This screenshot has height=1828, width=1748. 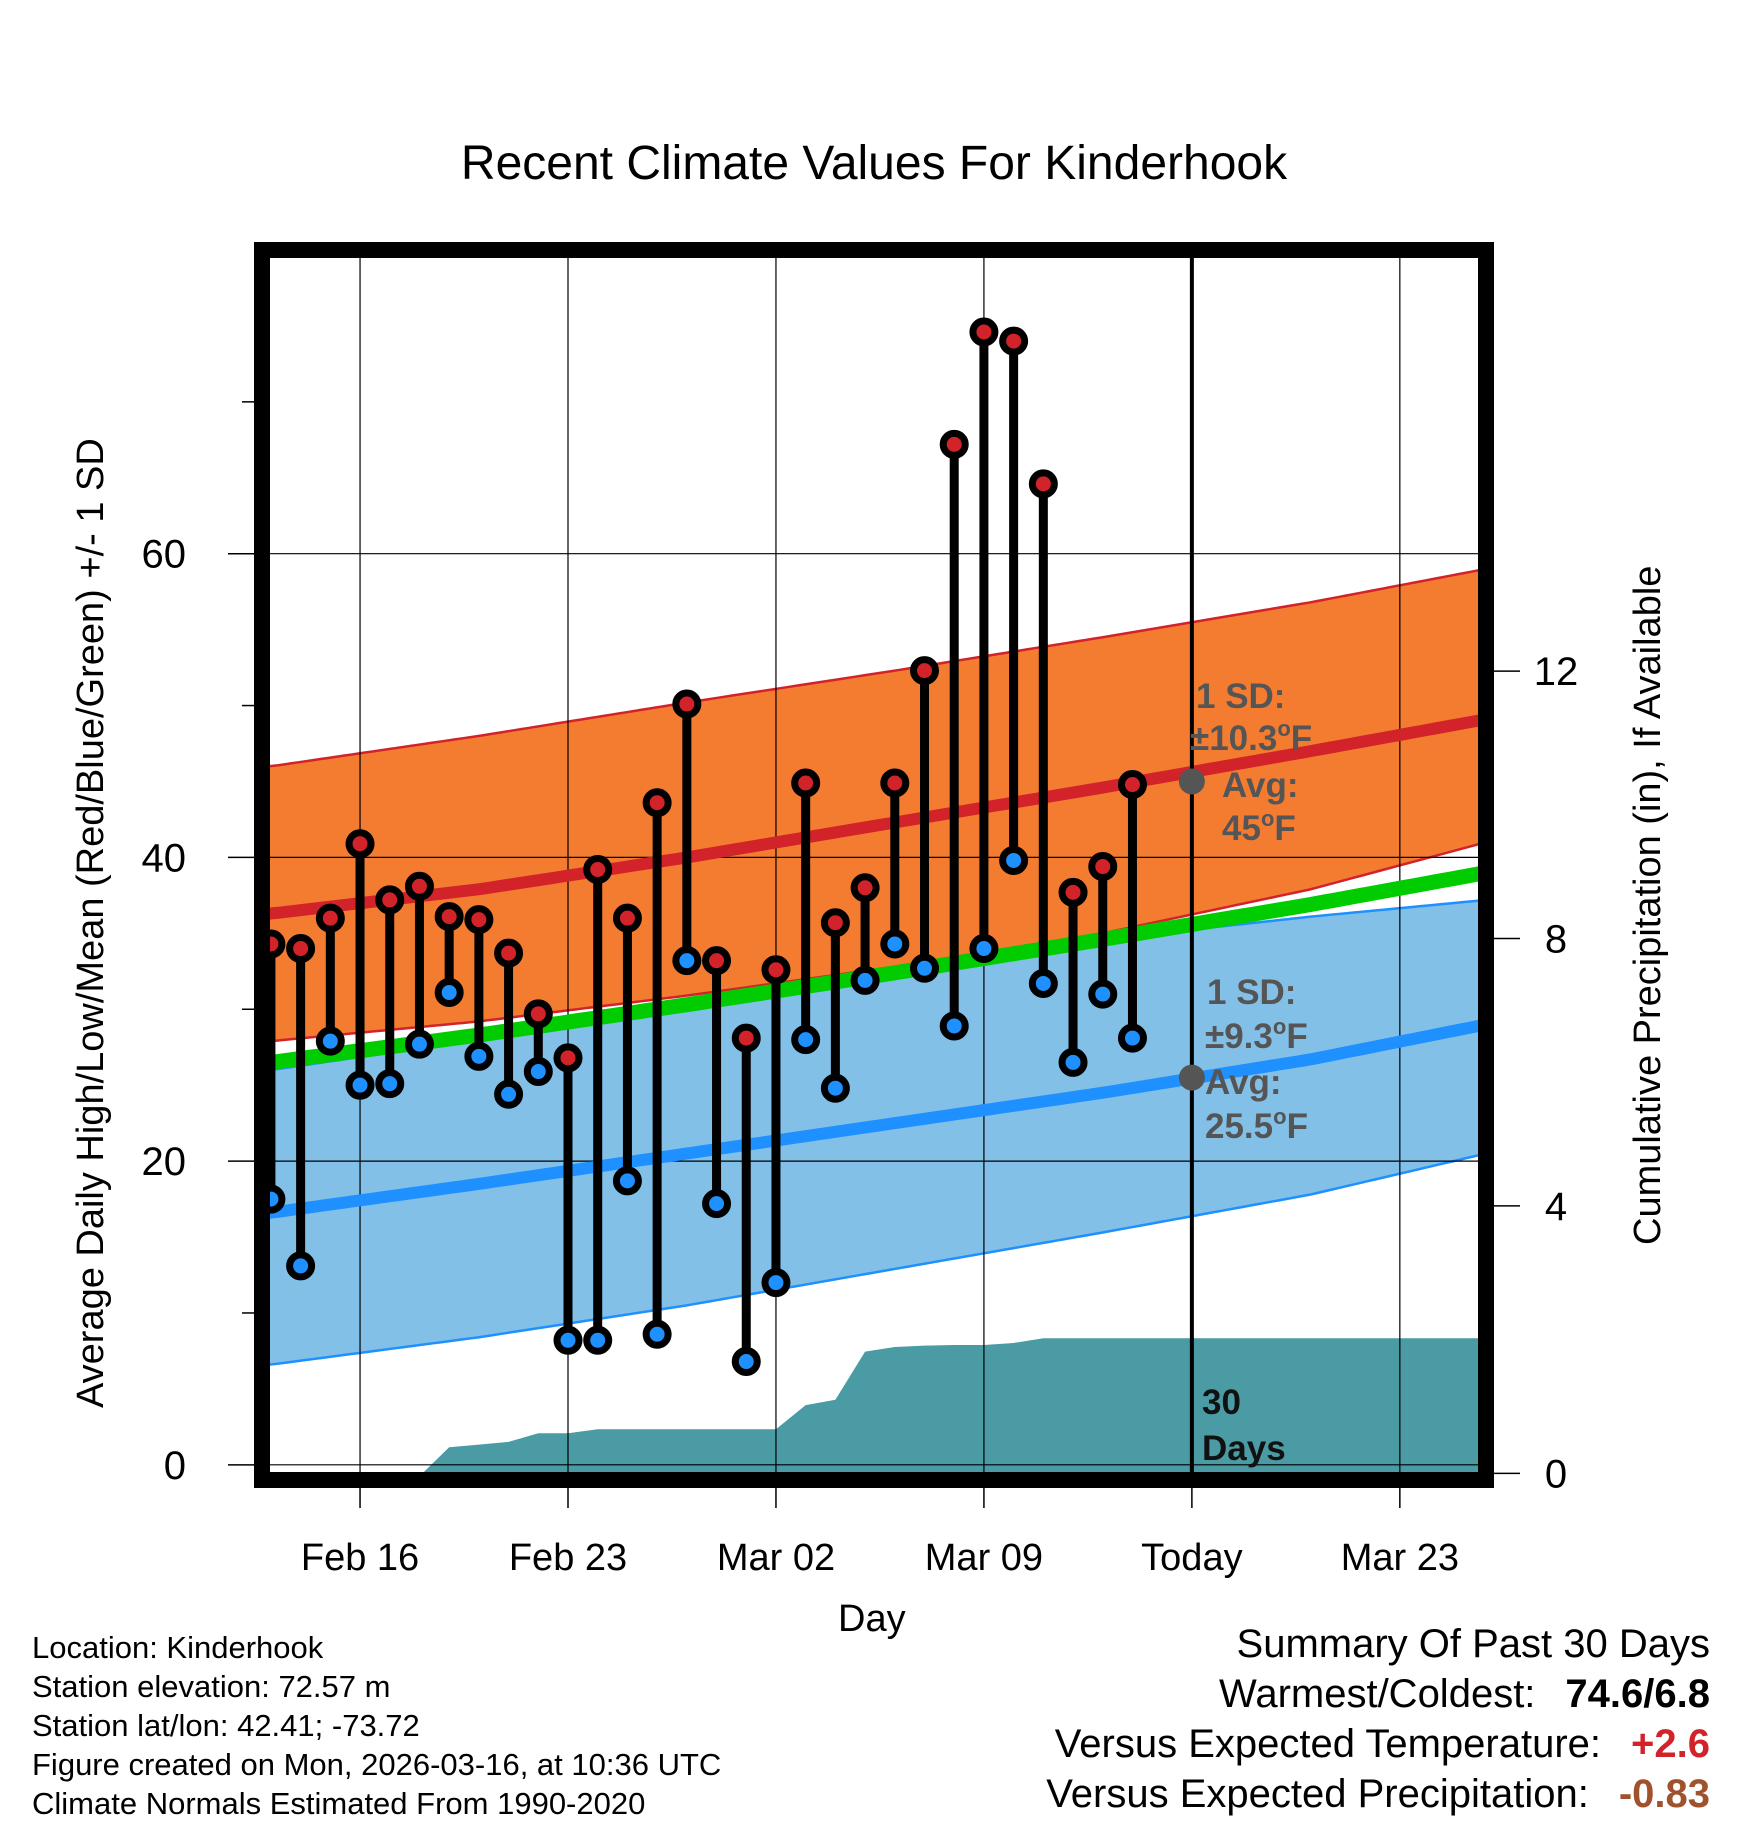 What do you see at coordinates (1259, 827) in the screenshot?
I see `high-avg-value: 45oF` at bounding box center [1259, 827].